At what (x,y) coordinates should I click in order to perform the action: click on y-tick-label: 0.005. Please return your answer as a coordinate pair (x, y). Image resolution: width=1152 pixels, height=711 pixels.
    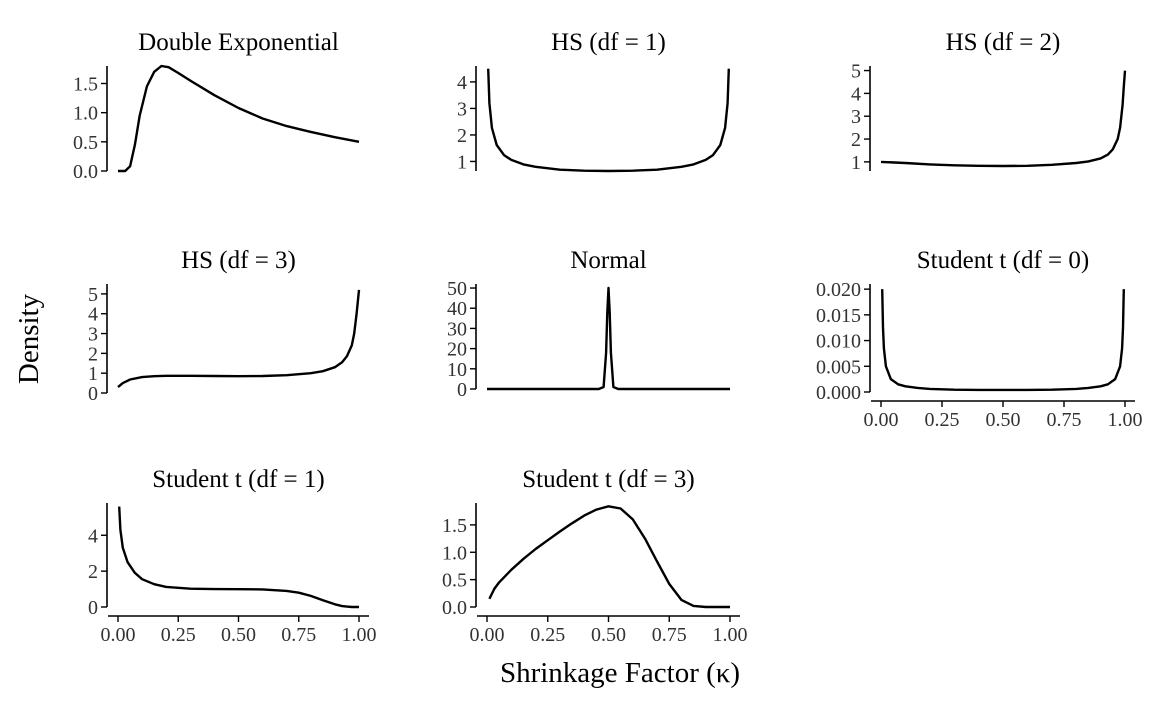
    Looking at the image, I should click on (838, 367).